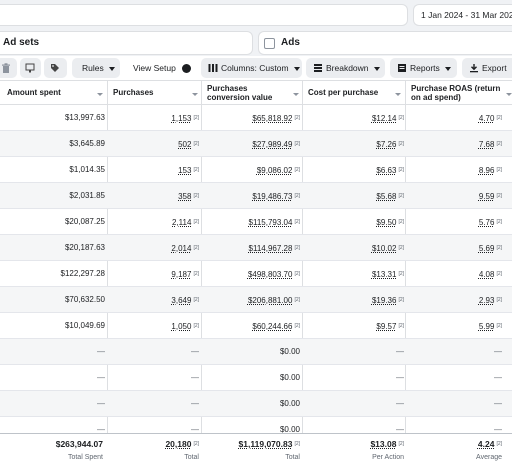 This screenshot has height=472, width=512. I want to click on cell-purchases: 1,153 [2], so click(185, 118).